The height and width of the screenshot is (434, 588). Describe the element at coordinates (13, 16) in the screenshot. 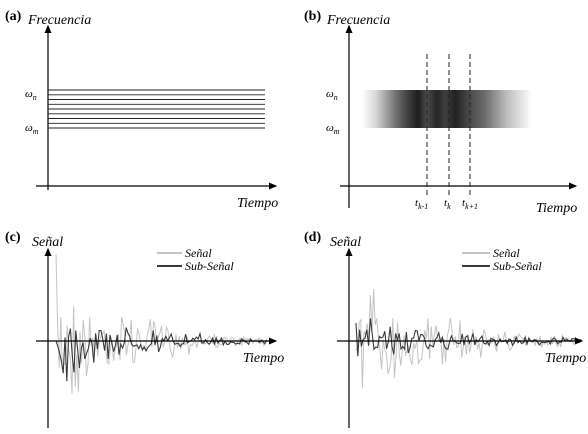

I see `panel-a-label: (a)` at that location.